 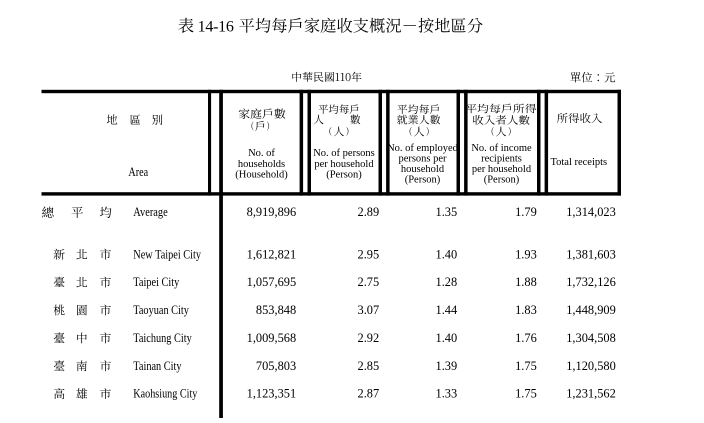 I want to click on svg-text: 14-16, so click(x=216, y=27).